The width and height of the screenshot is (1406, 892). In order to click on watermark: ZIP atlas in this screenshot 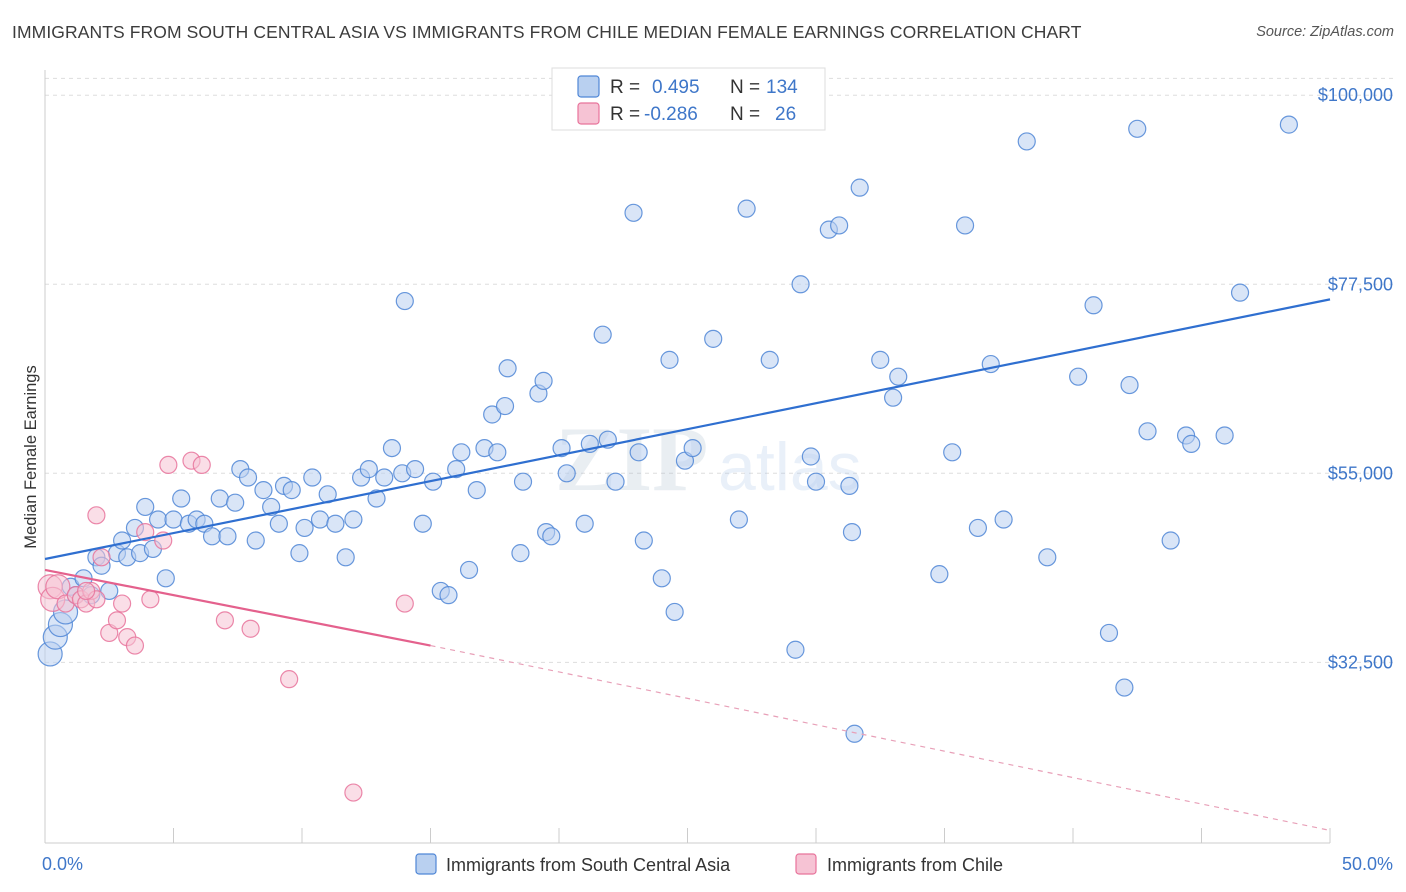, I will do `click(708, 459)`.